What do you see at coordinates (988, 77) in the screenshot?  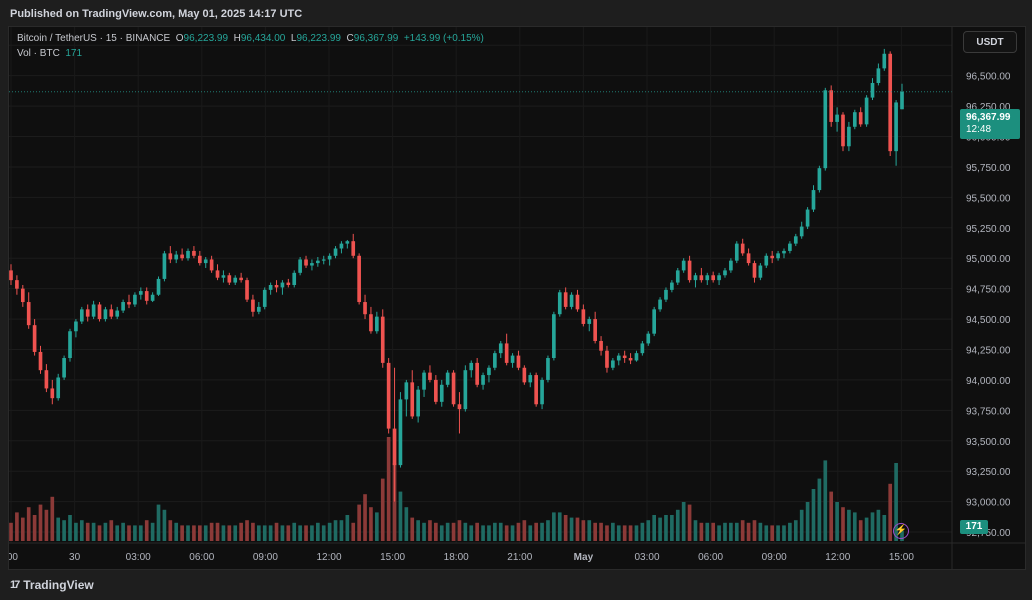 I see `y-tick-label: 96,500.00` at bounding box center [988, 77].